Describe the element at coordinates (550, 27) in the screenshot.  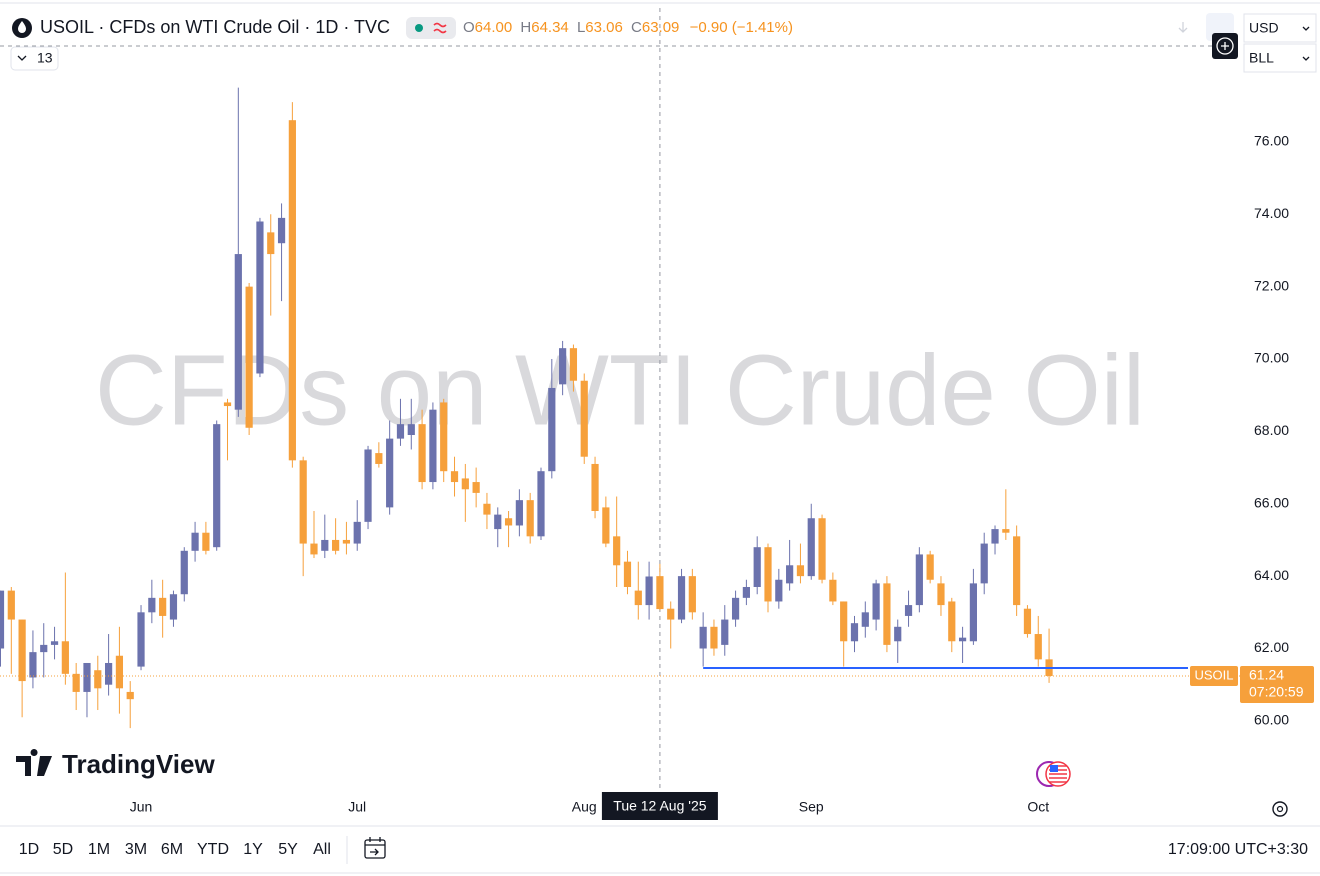
I see `legend-value: 64.34` at that location.